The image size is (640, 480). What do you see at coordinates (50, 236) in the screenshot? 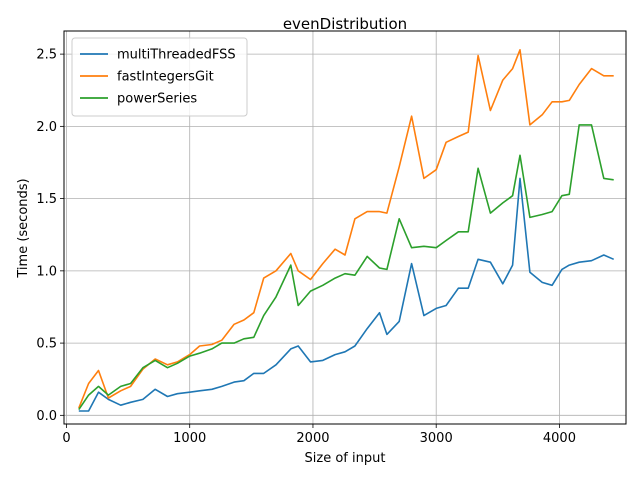
I see `y-axis-ticks: 0.0 0.5 1.0 1.5 2.0 2.5` at bounding box center [50, 236].